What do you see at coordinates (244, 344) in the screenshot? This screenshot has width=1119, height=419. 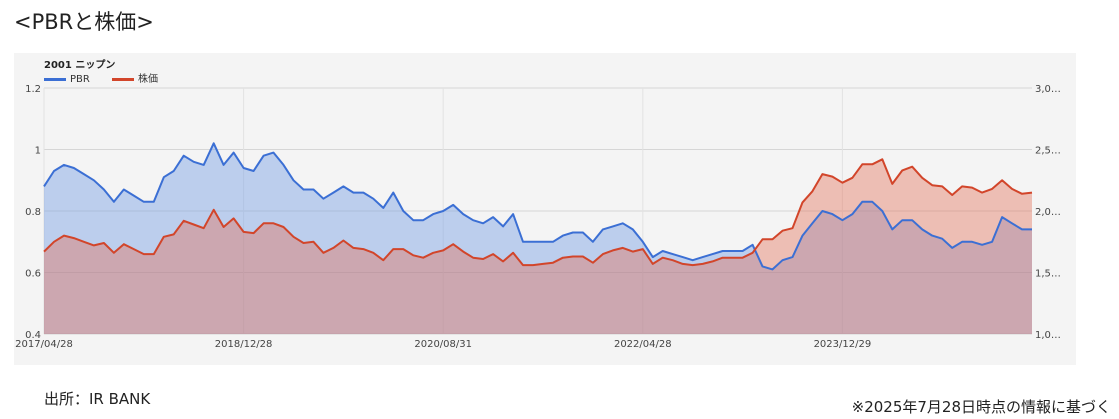 I see `x-tick-label: 2018/12/28` at bounding box center [244, 344].